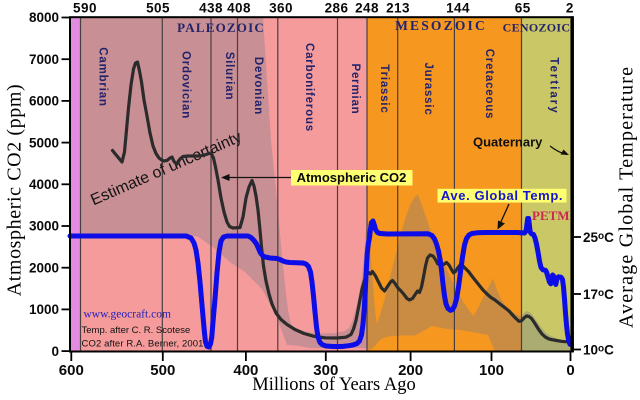 This screenshot has width=640, height=400. Describe the element at coordinates (598, 294) in the screenshot. I see `svg-text: 17oC` at that location.